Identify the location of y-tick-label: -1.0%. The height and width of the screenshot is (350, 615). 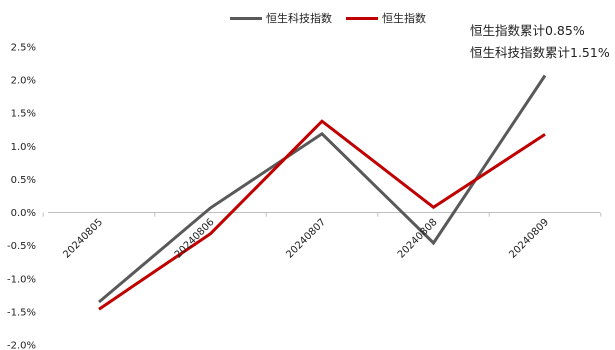
(21, 279).